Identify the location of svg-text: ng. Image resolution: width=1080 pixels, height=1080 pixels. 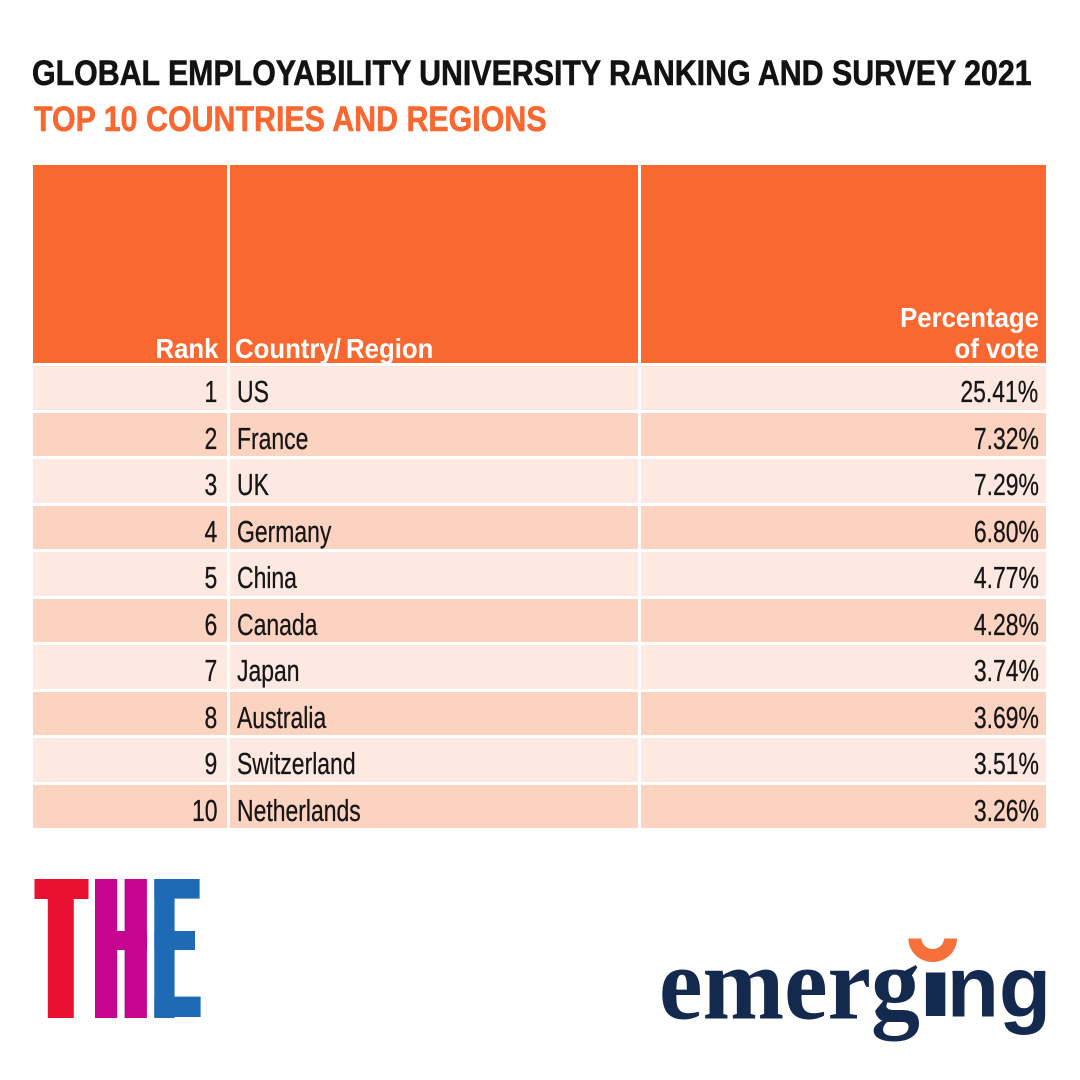
(999, 988).